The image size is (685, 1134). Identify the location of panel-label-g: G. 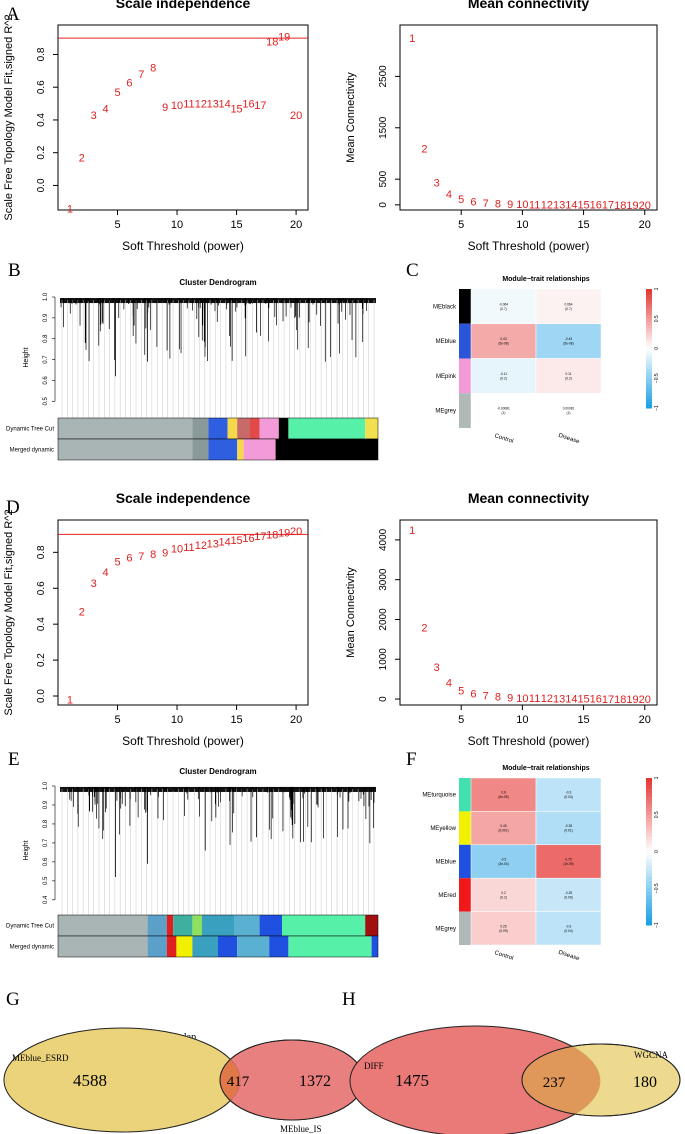
(13, 999).